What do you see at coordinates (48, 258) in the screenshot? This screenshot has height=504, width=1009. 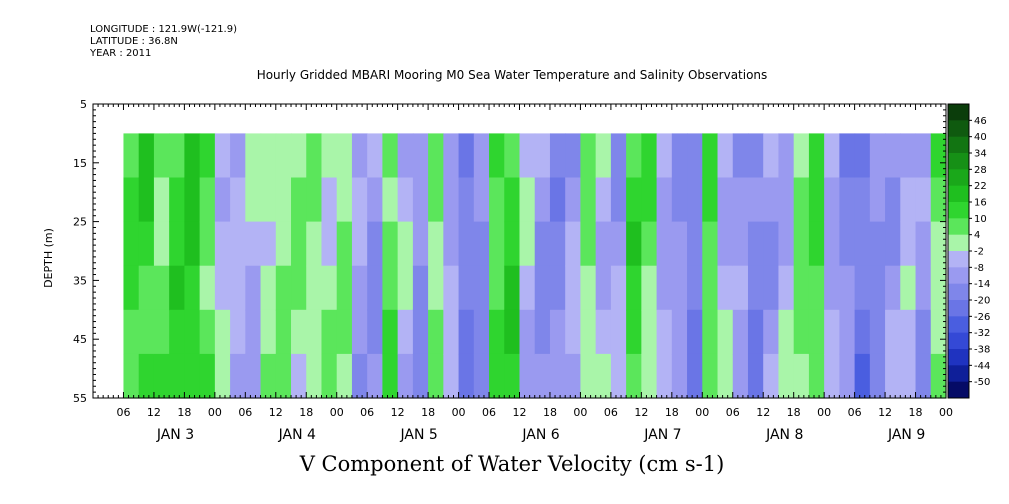 I see `y-axis-label: DEPTH (m)` at bounding box center [48, 258].